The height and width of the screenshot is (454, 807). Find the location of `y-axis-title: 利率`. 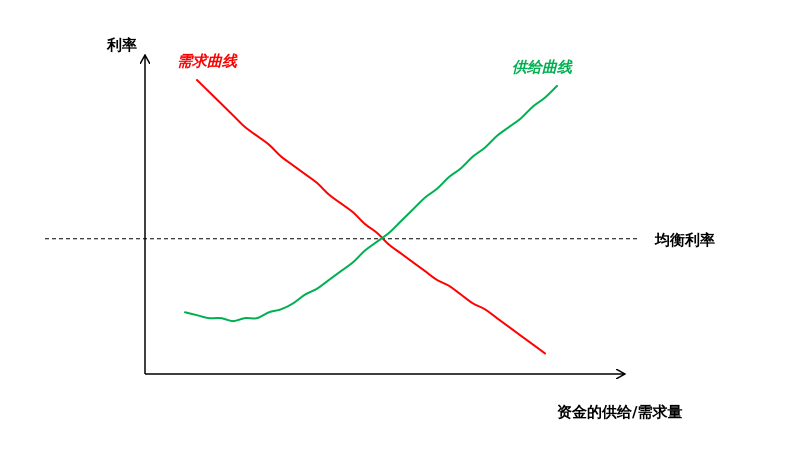

y-axis-title: 利率 is located at coordinates (121, 45).